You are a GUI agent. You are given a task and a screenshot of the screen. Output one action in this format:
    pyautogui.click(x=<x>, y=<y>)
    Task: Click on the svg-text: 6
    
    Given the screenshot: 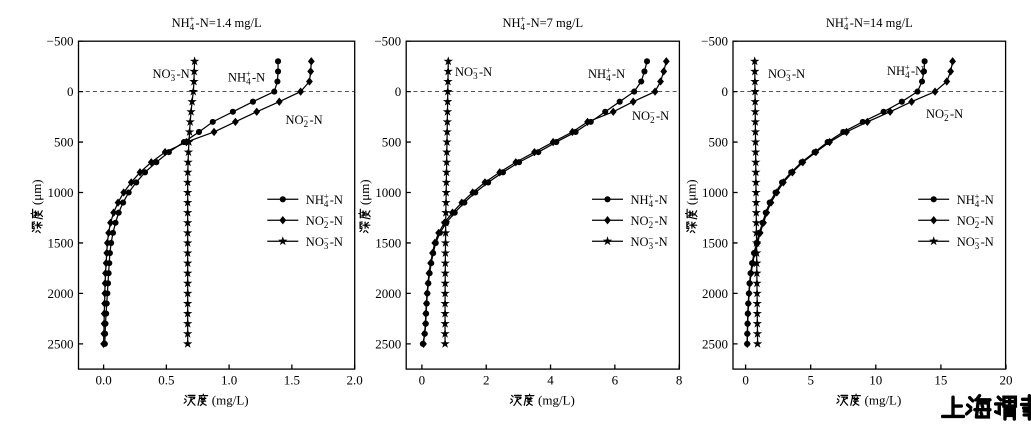 What is the action you would take?
    pyautogui.click(x=615, y=379)
    